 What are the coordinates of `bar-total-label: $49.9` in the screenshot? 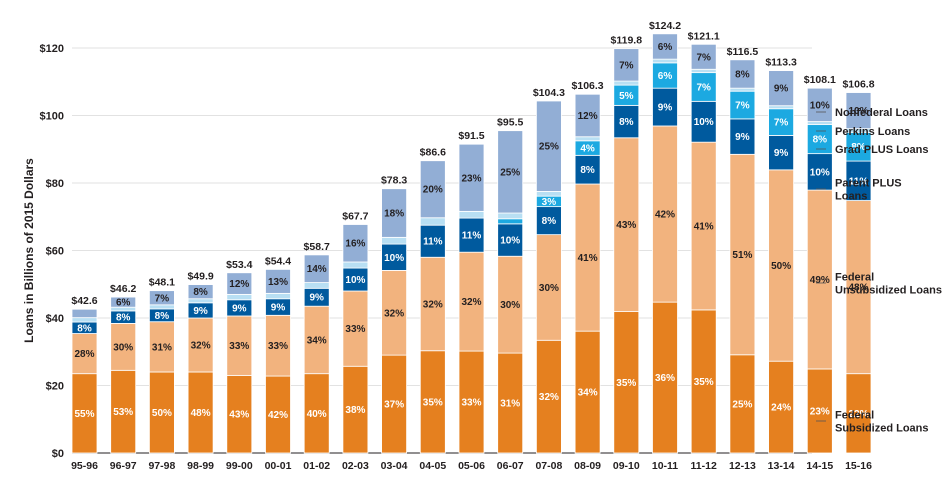 It's located at (200, 277).